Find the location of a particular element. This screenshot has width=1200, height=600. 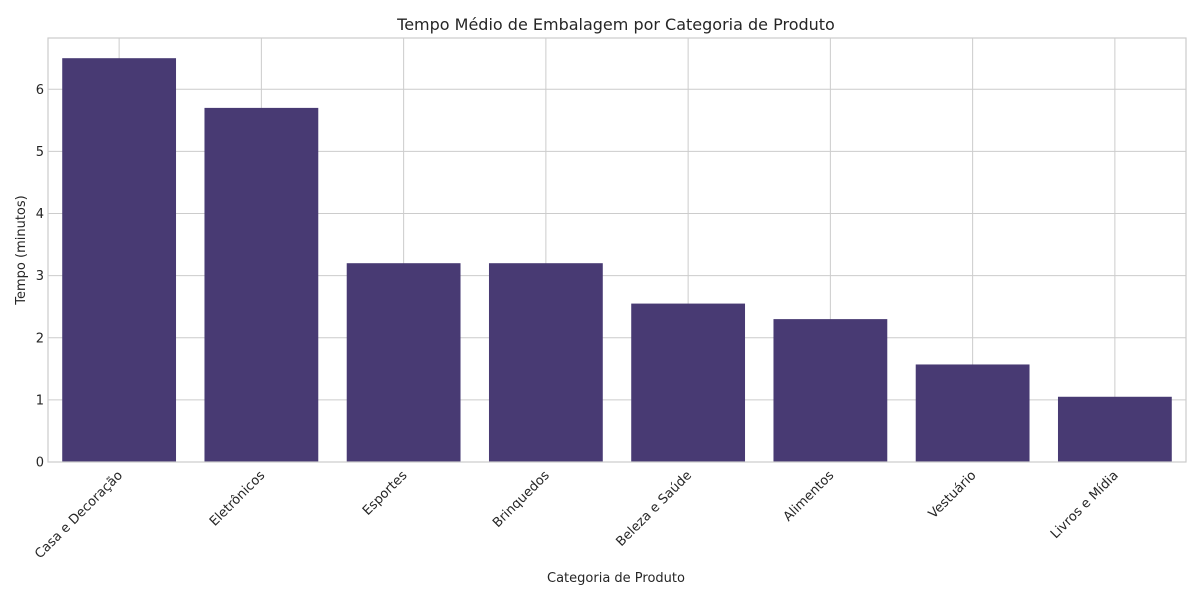

y-tick-label: 6 is located at coordinates (40, 90).